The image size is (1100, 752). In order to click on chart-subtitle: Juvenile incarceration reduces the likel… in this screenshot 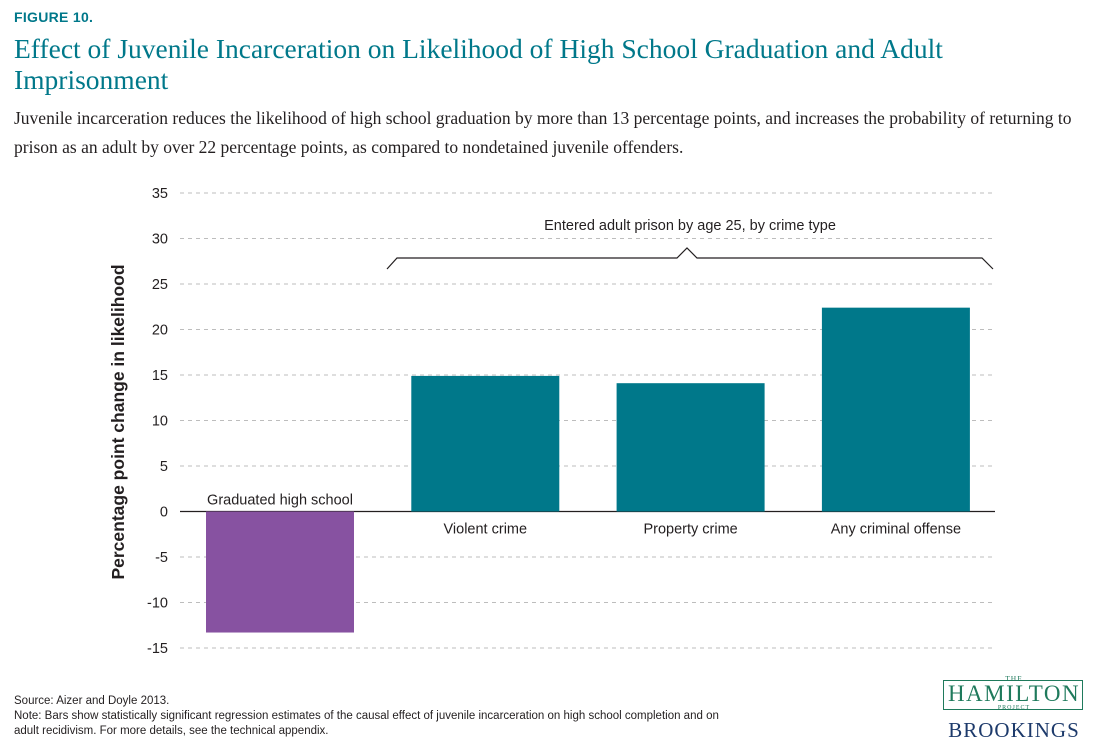, I will do `click(543, 132)`.